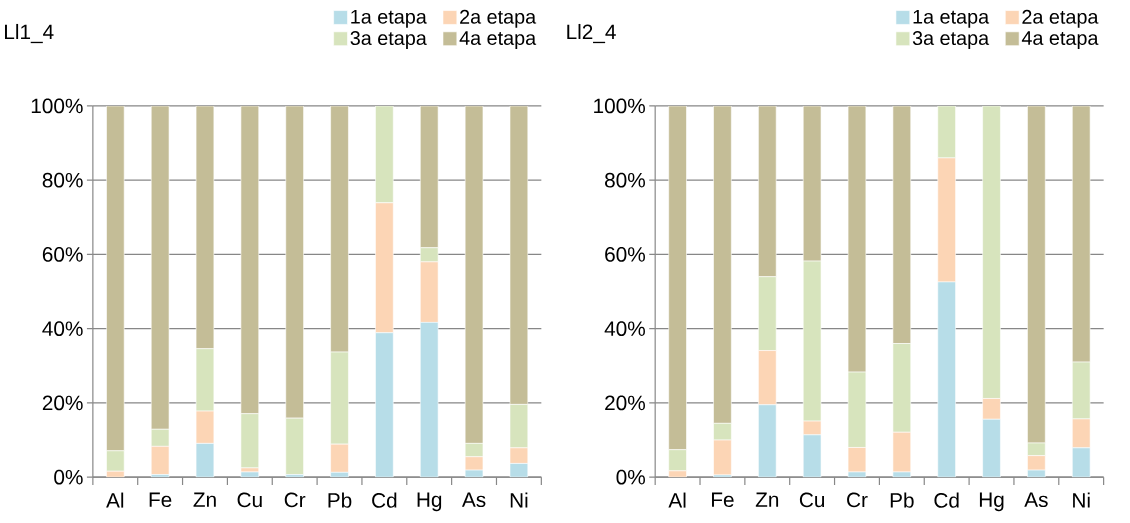  Describe the element at coordinates (29, 34) in the screenshot. I see `chart-title: Ll1_4` at that location.